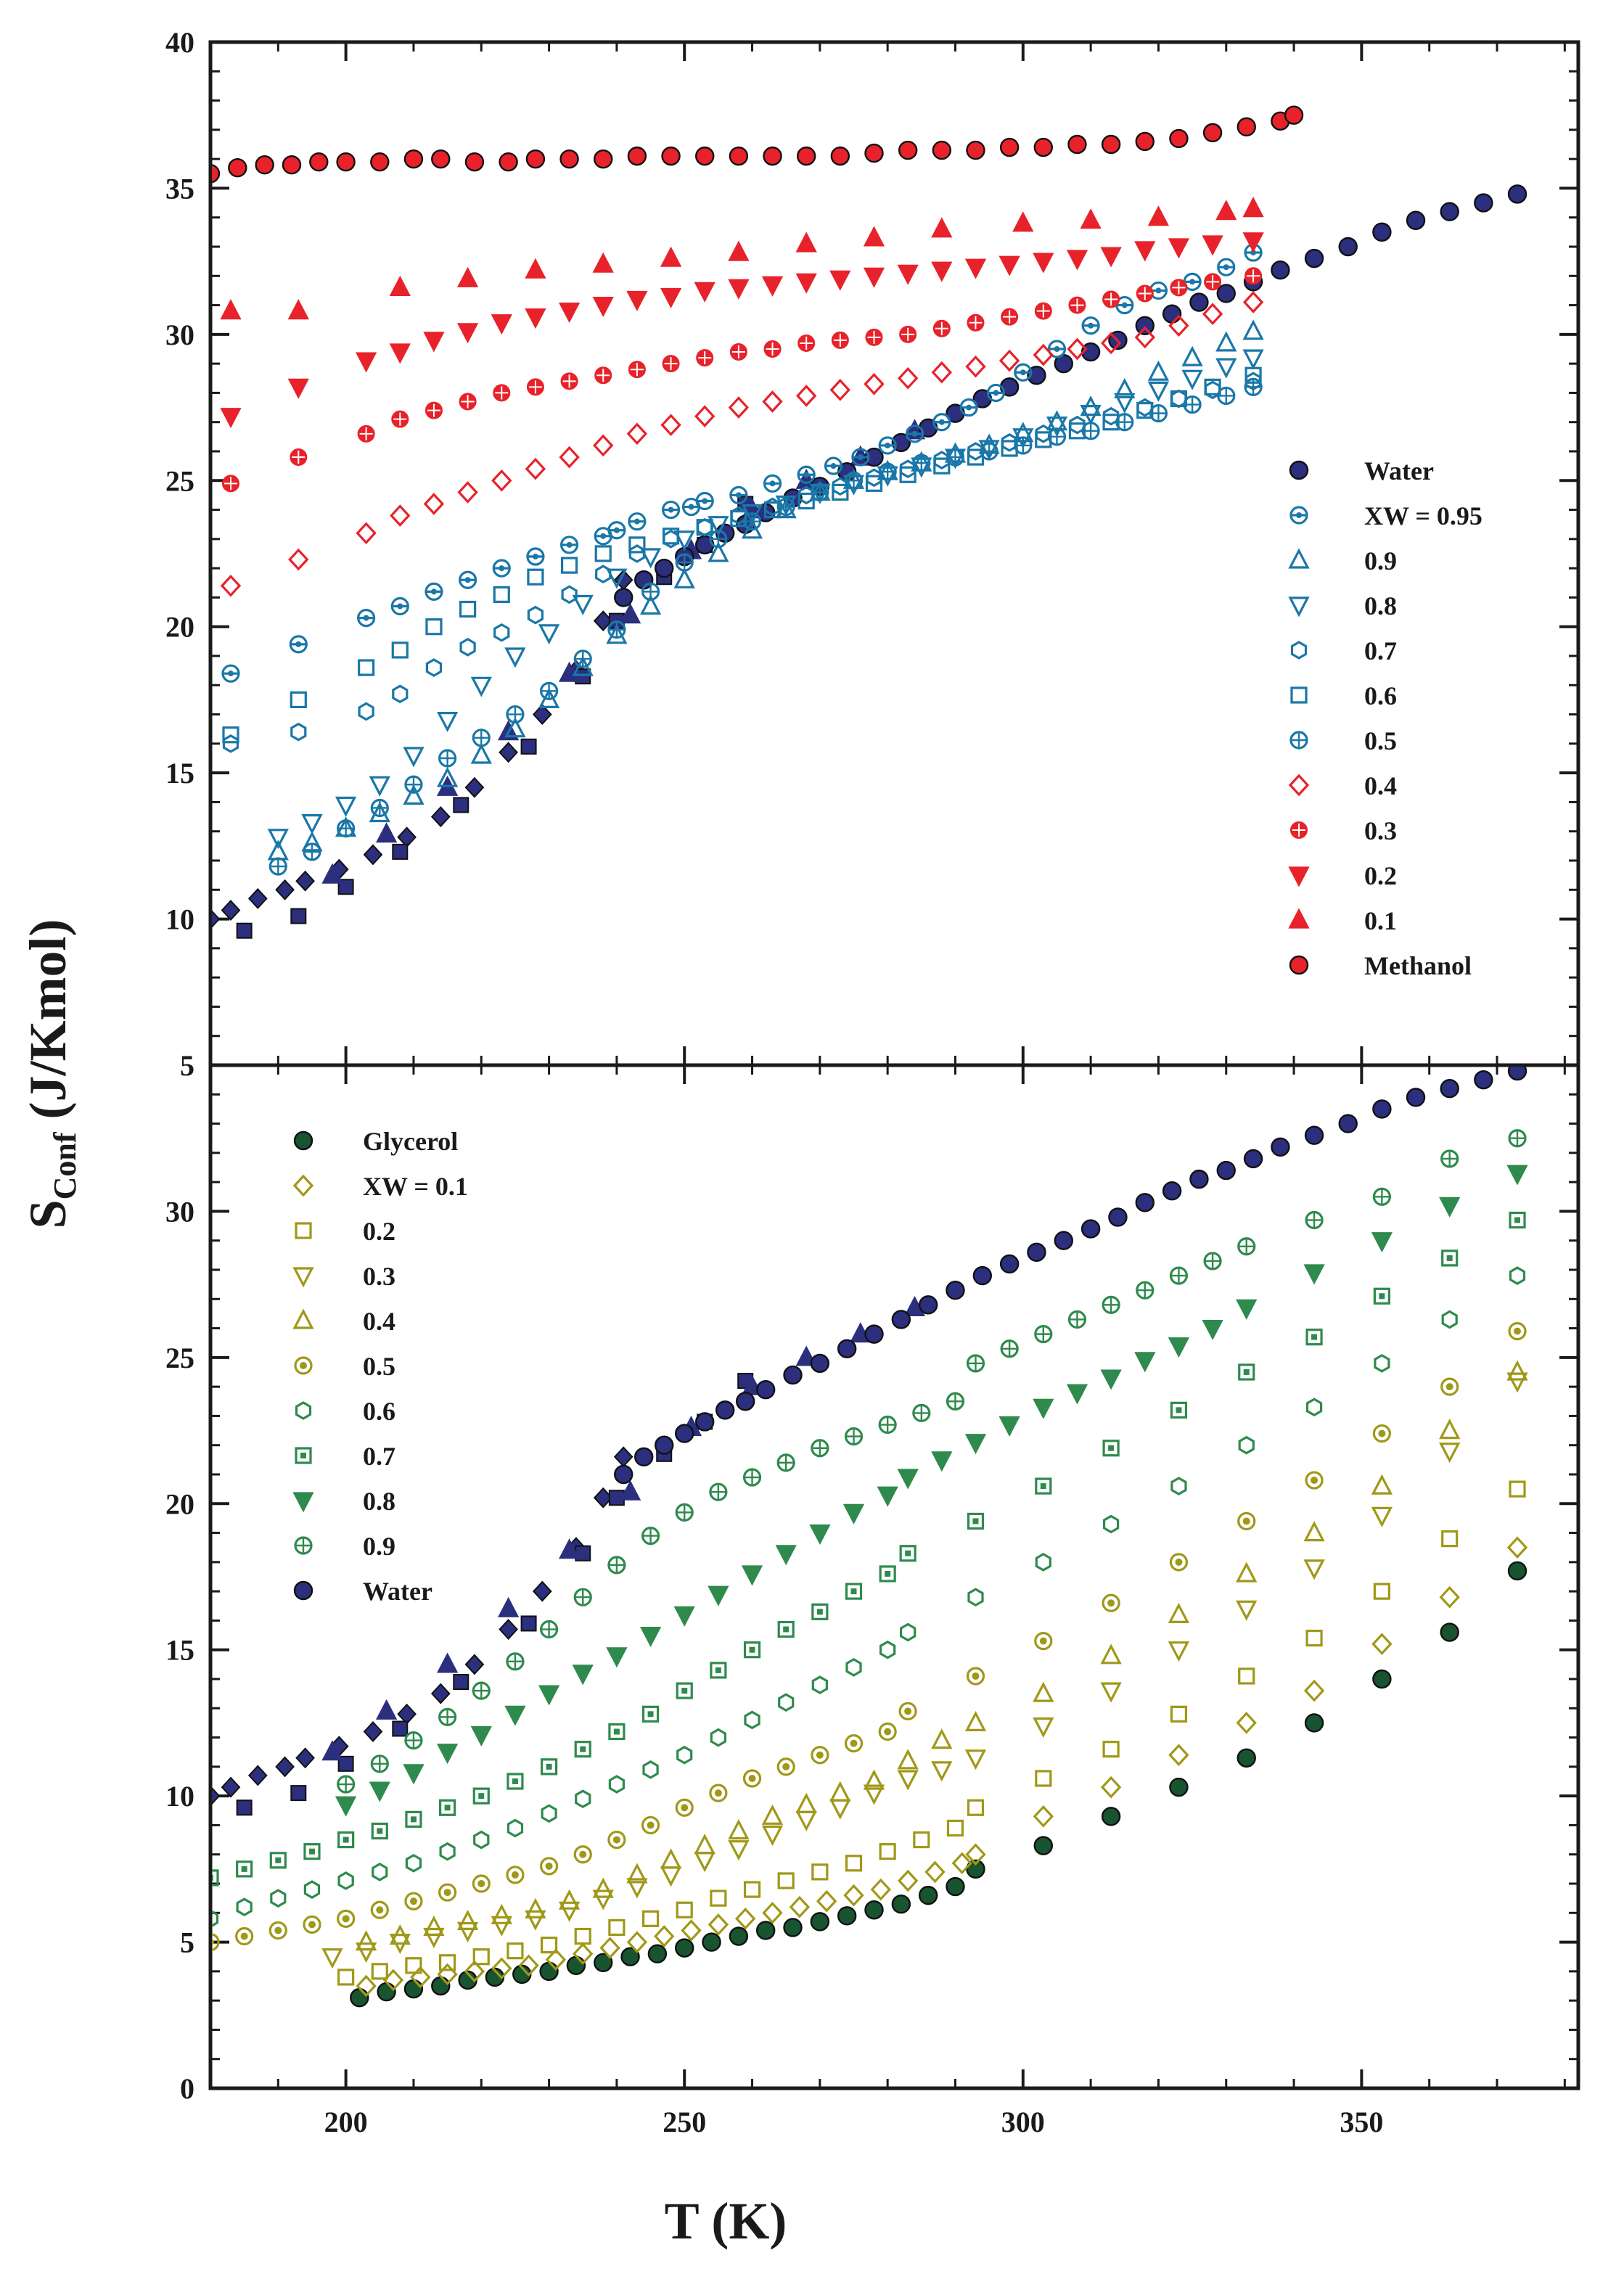 This screenshot has height=2282, width=1624. What do you see at coordinates (1381, 560) in the screenshot?
I see `legend-label: 0.9` at bounding box center [1381, 560].